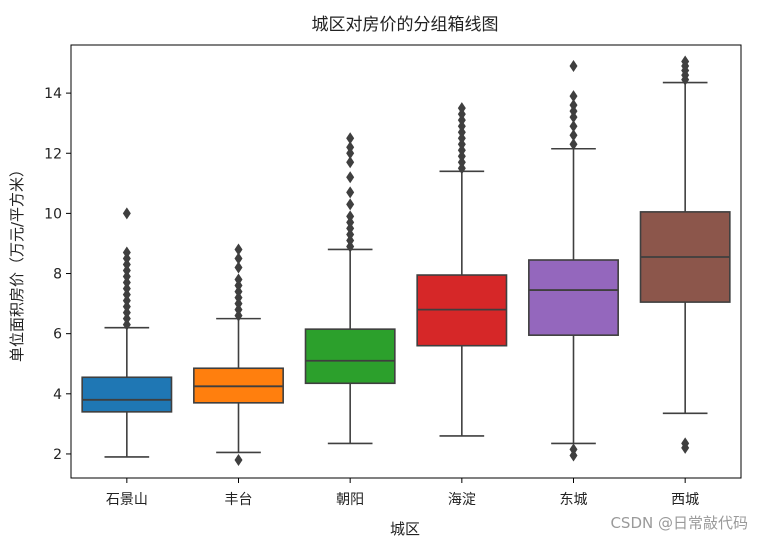  Describe the element at coordinates (57, 335) in the screenshot. I see `y-tick-label: 6` at that location.